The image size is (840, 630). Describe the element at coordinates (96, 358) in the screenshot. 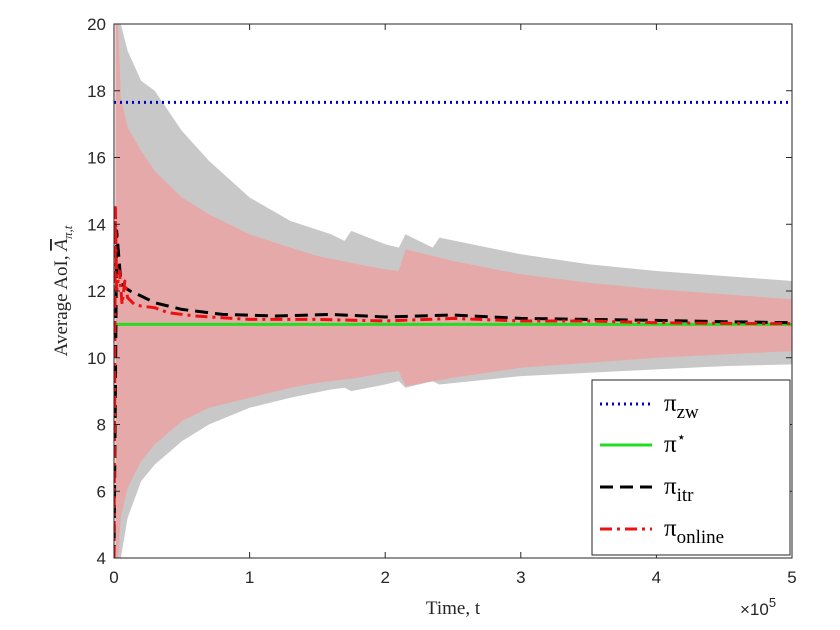

I see `y-tick-label-3: 10` at that location.